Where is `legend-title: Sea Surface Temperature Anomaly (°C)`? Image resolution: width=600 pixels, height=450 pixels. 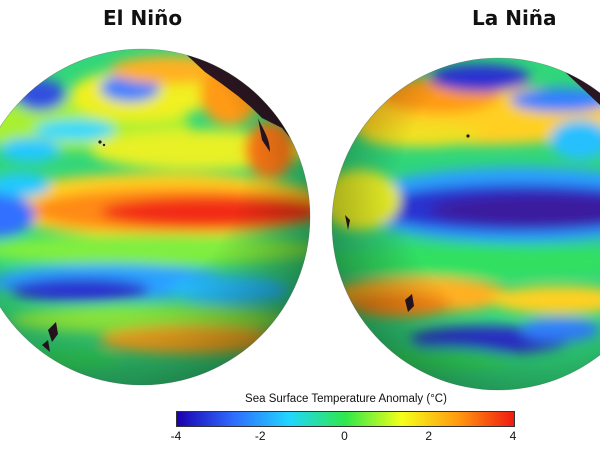
legend-title: Sea Surface Temperature Anomaly (°C) is located at coordinates (346, 399).